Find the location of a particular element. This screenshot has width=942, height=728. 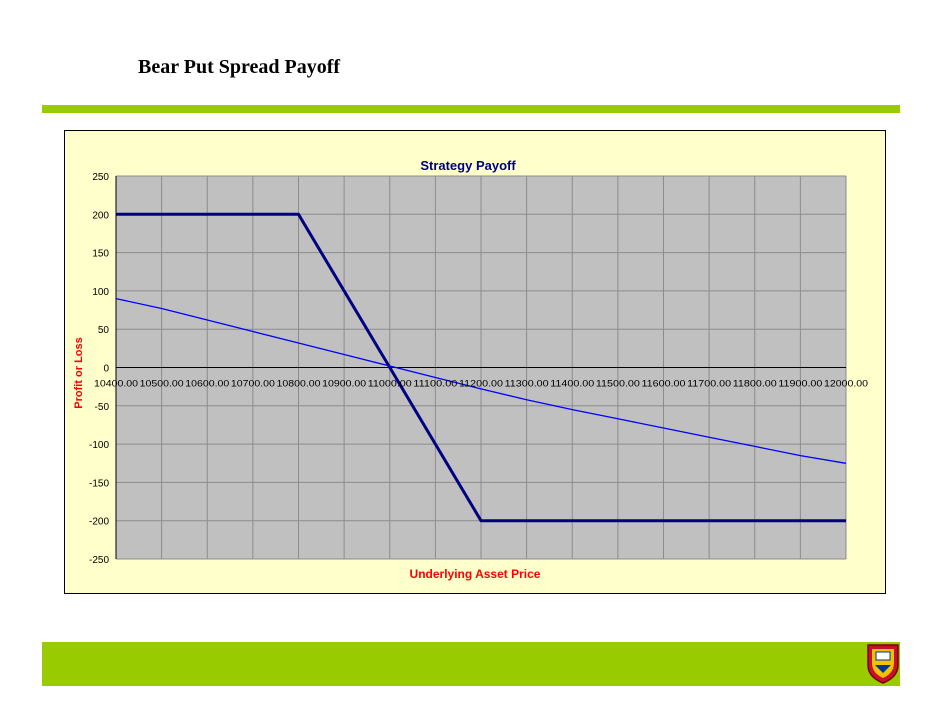

y-tick-label: 200 is located at coordinates (100, 215).